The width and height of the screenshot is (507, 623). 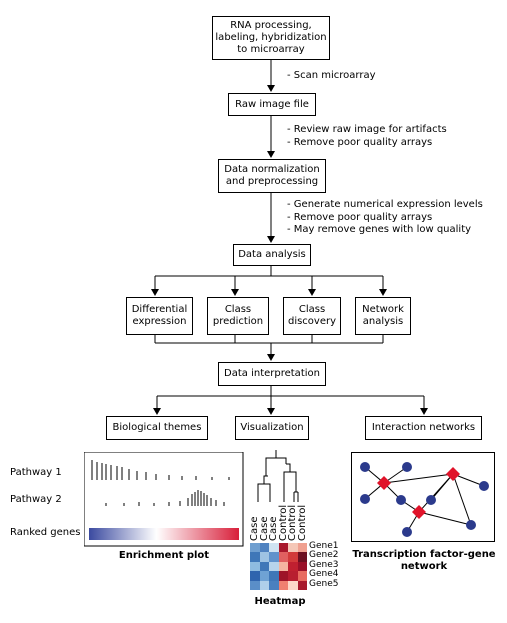 I want to click on note-scan: - Scan microarray, so click(x=331, y=75).